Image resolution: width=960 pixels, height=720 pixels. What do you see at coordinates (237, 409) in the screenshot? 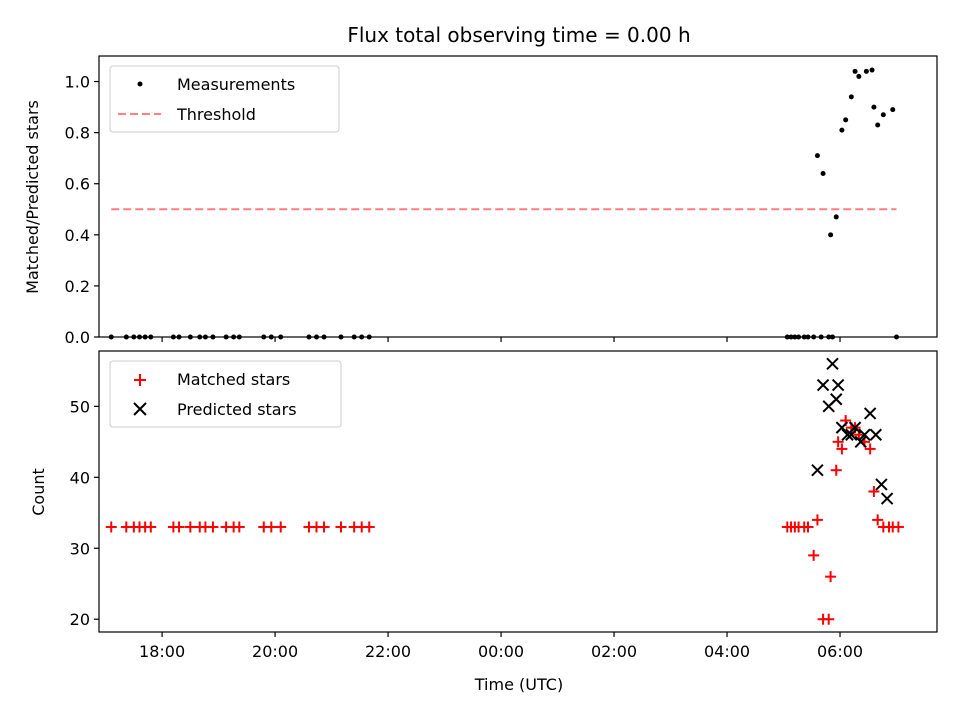
I see `legend-label-predicted-stars: Predicted stars` at bounding box center [237, 409].